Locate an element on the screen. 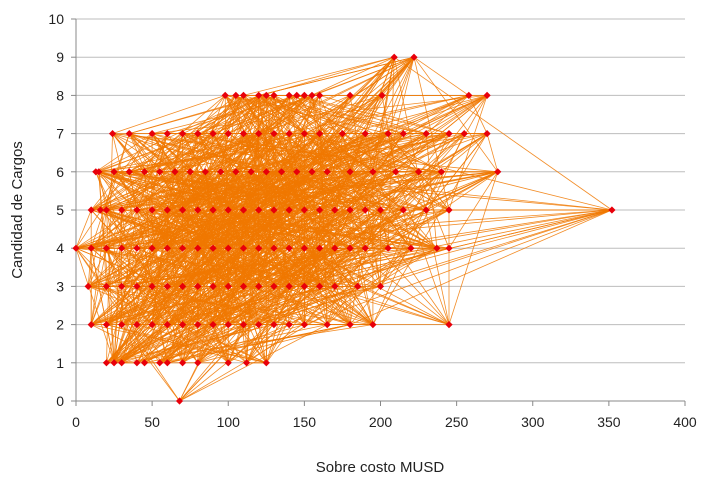 This screenshot has height=481, width=703. y-tick-label: 9 is located at coordinates (60, 57).